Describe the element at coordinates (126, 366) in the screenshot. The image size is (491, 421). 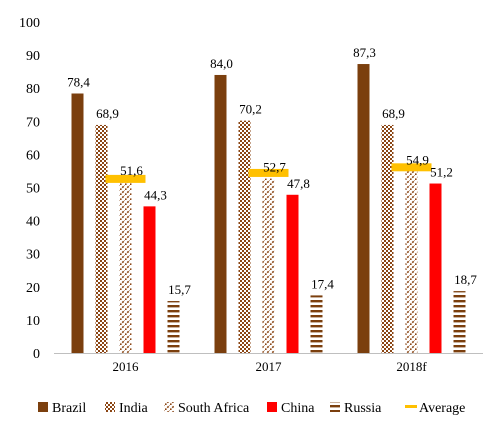
I see `x-category-label: 2016` at that location.